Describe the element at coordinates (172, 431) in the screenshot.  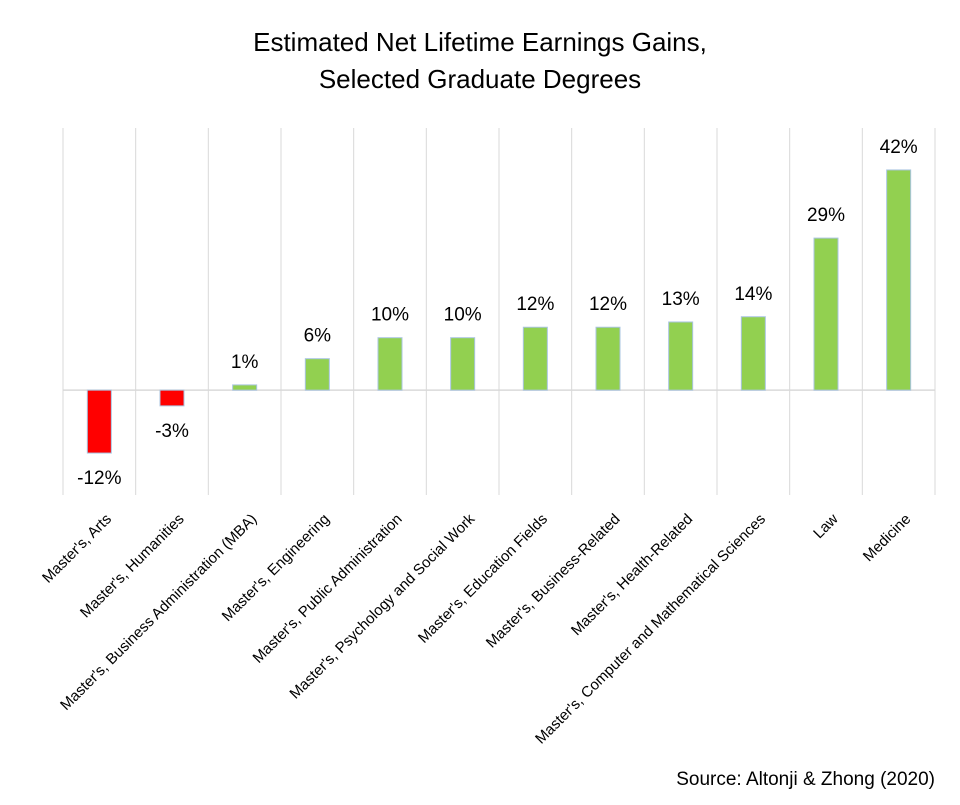
I see `value-label: -3%` at that location.